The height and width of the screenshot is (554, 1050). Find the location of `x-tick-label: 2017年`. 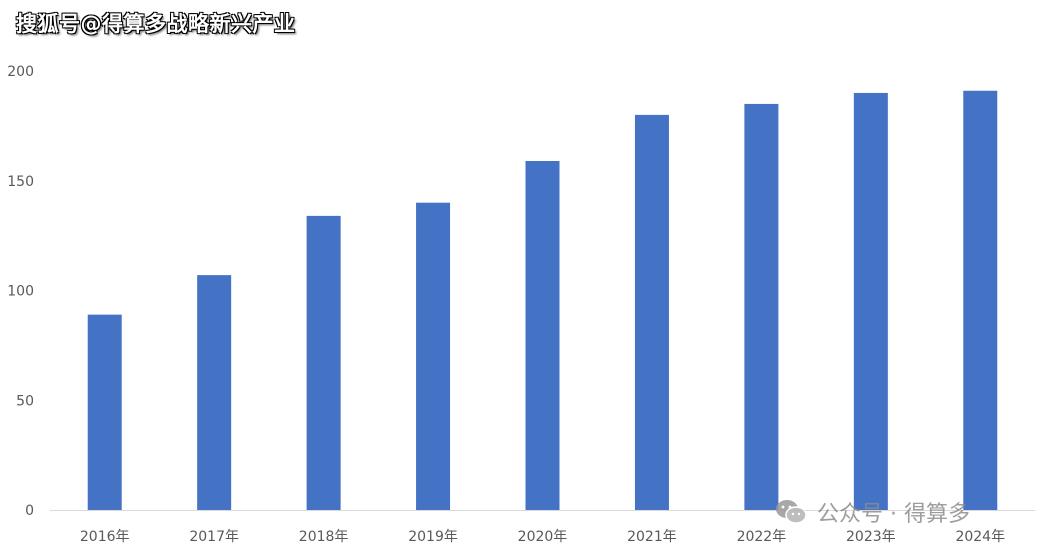

x-tick-label: 2017年 is located at coordinates (214, 537).